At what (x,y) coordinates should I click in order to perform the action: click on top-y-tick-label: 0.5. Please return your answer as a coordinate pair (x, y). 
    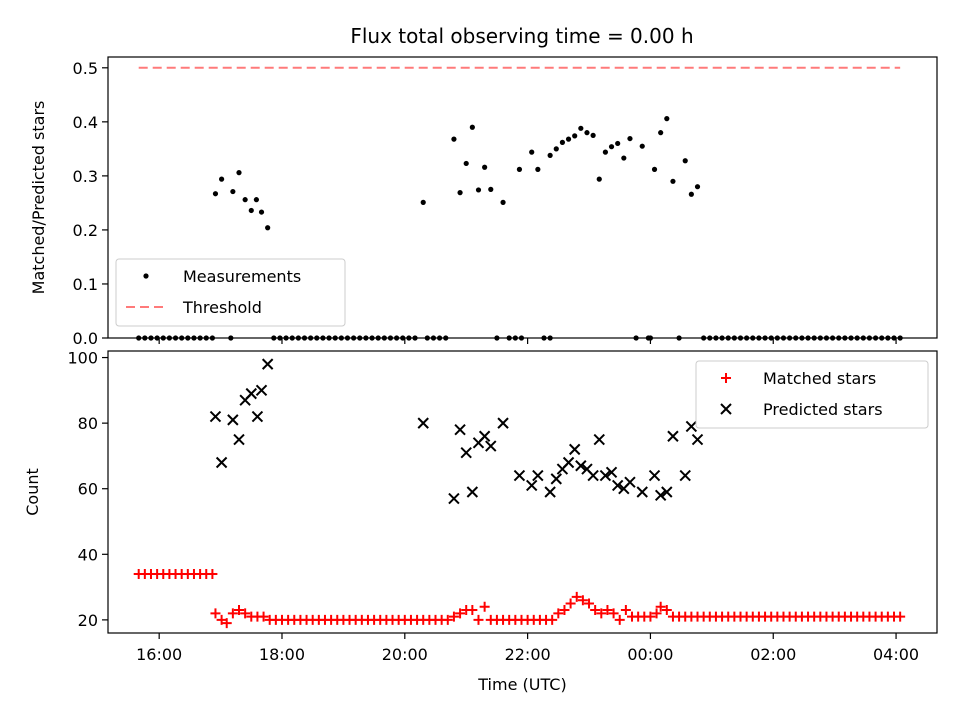
    Looking at the image, I should click on (85, 68).